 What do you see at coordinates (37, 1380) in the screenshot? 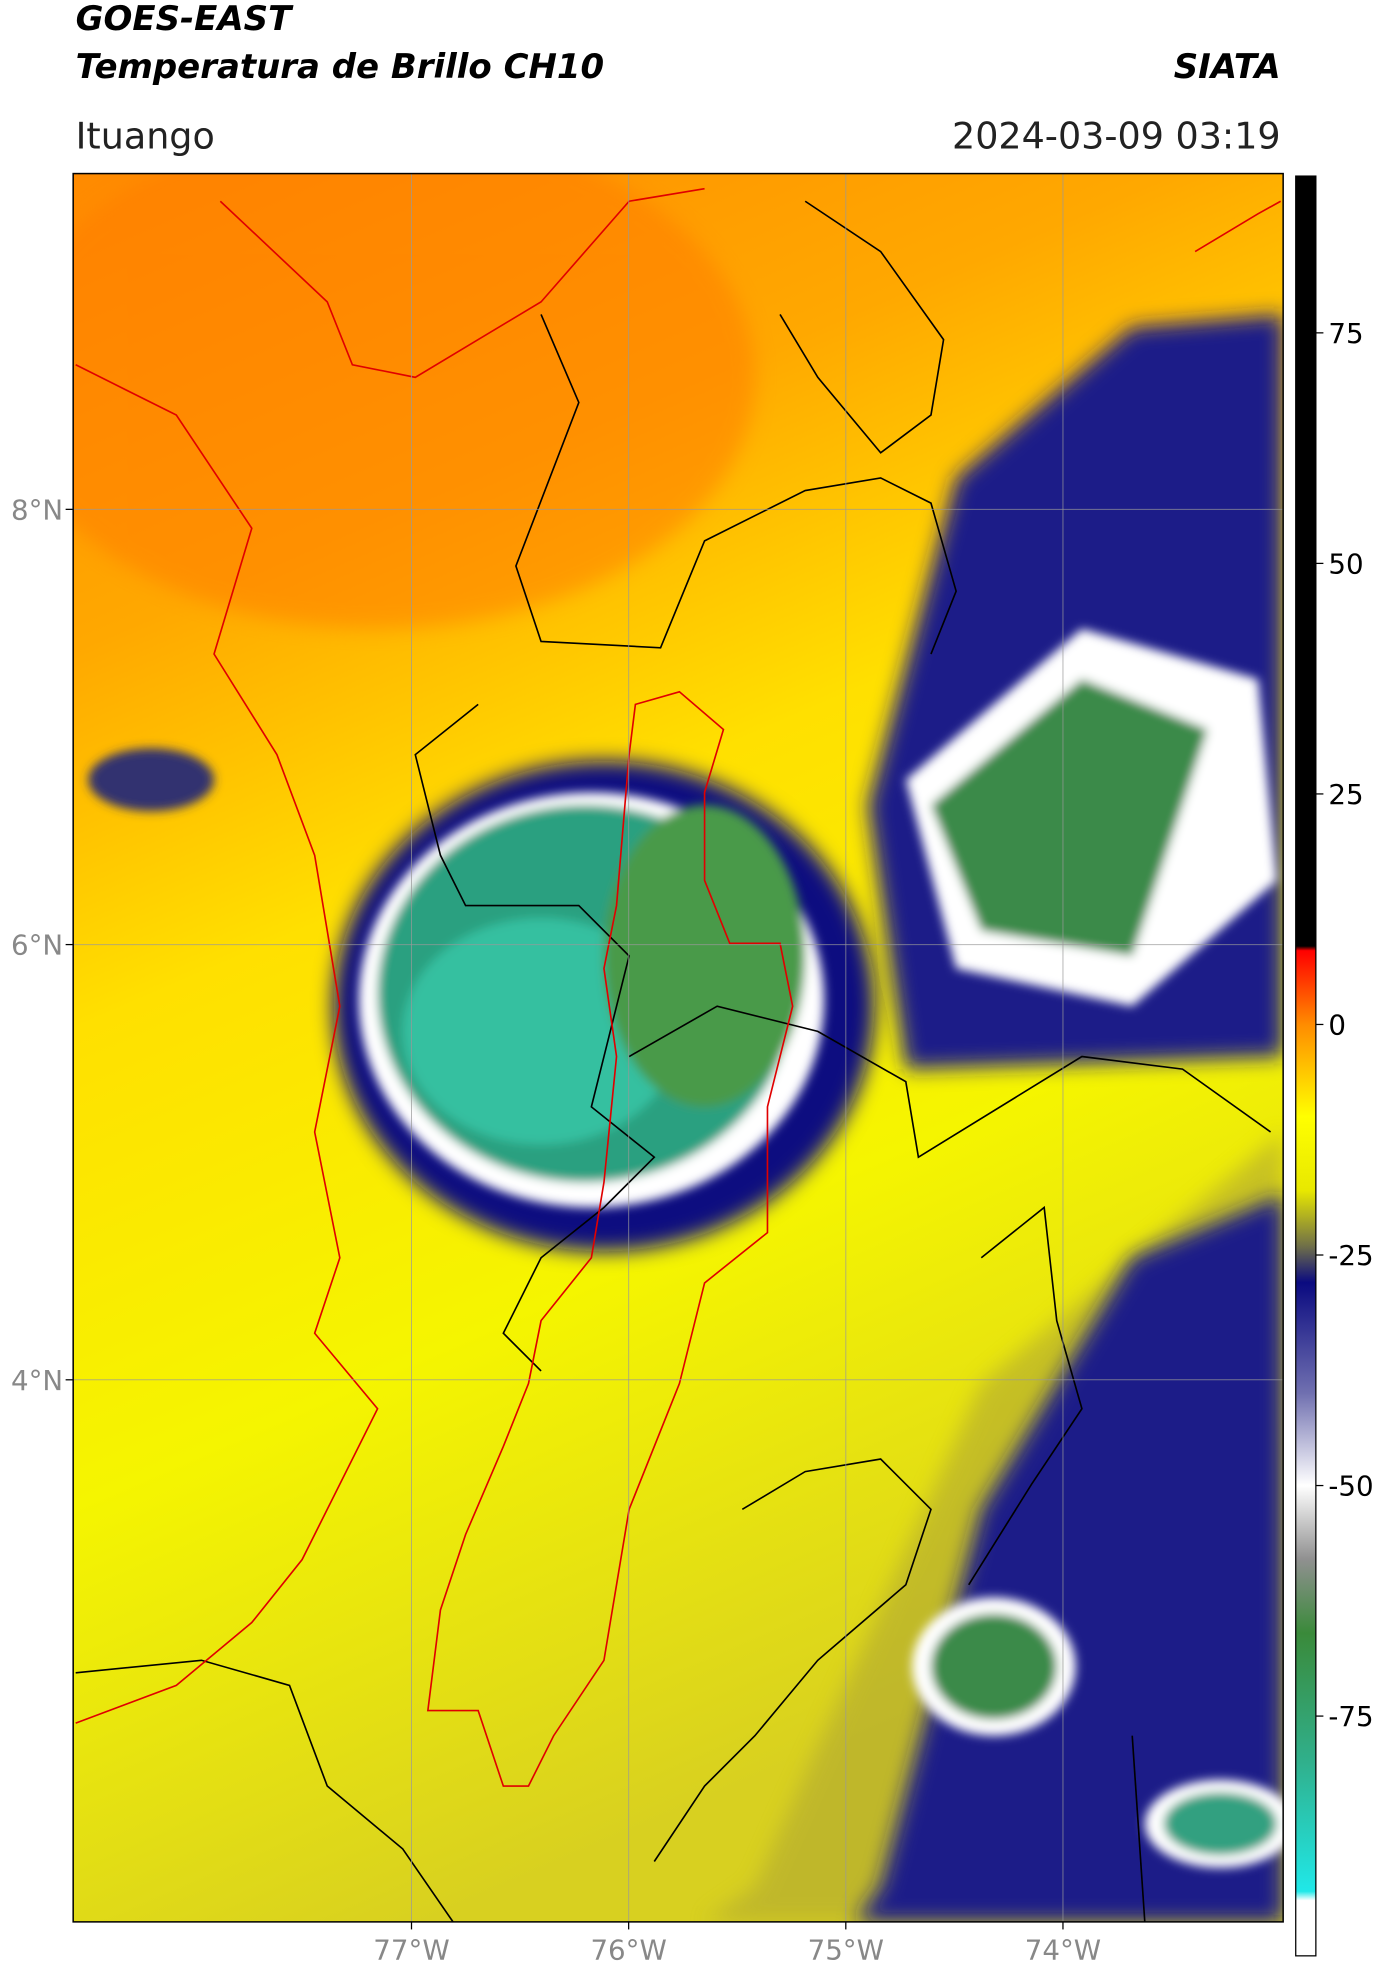
I see `lat-label: 4°N` at bounding box center [37, 1380].